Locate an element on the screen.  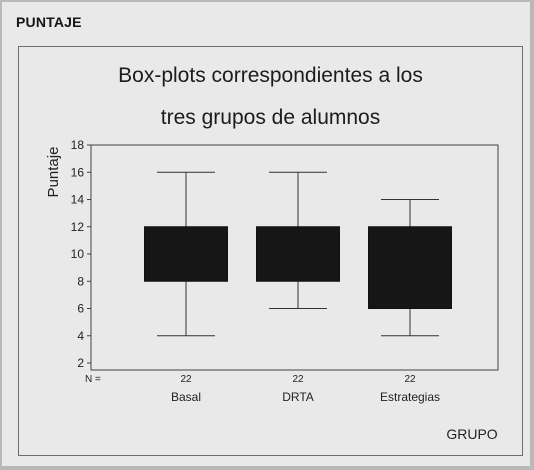
x-axis-label: GRUPO is located at coordinates (471, 434).